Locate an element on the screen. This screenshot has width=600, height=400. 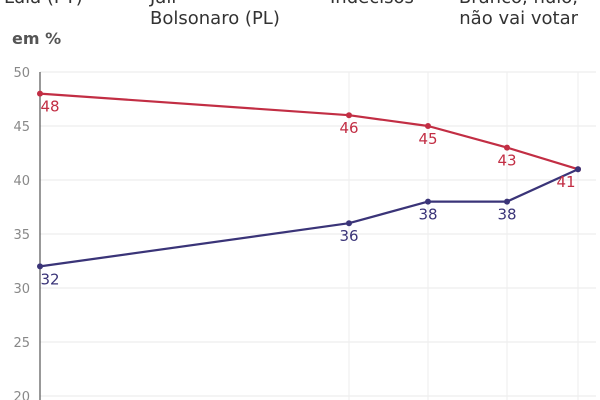
legend-indecisos: Indecisos is located at coordinates (372, 4).